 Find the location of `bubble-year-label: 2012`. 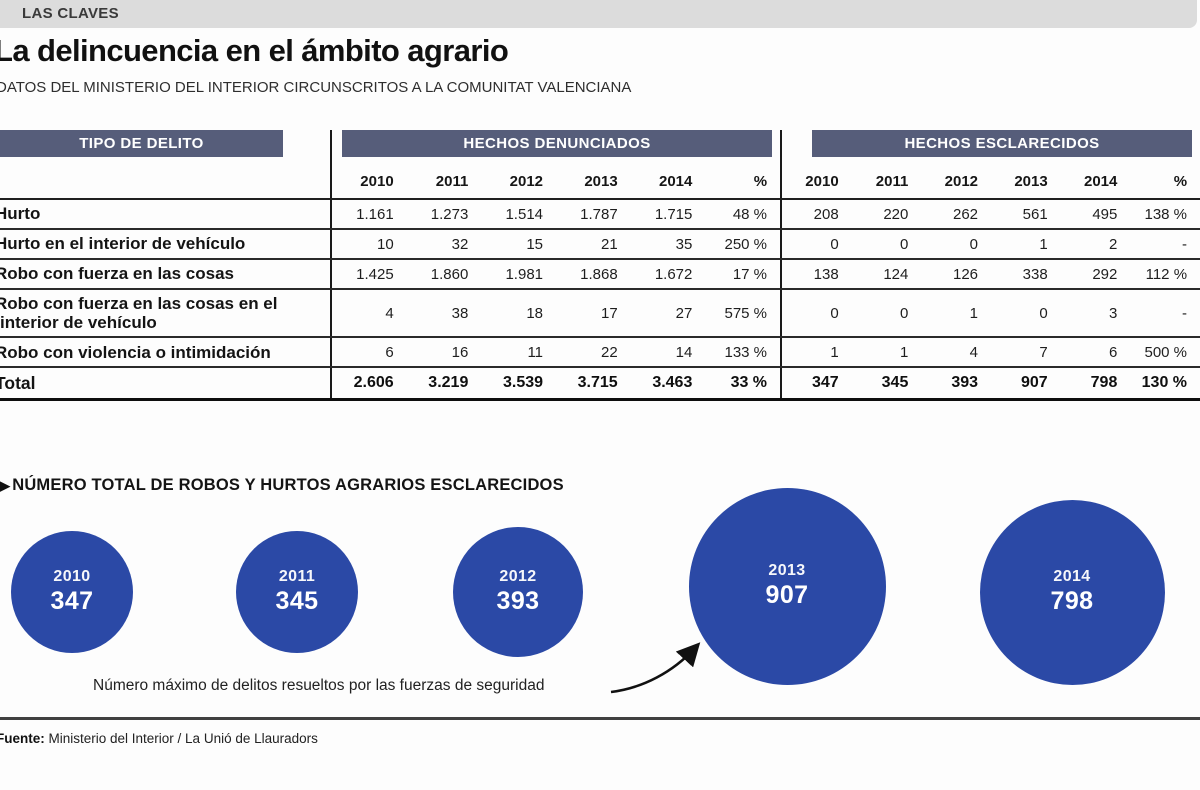

bubble-year-label: 2012 is located at coordinates (518, 576).